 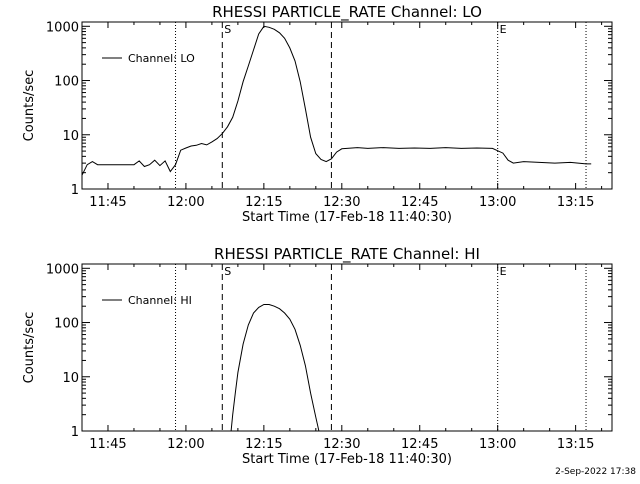 I want to click on panel-2-y-tick-label: 1000, so click(x=62, y=269).